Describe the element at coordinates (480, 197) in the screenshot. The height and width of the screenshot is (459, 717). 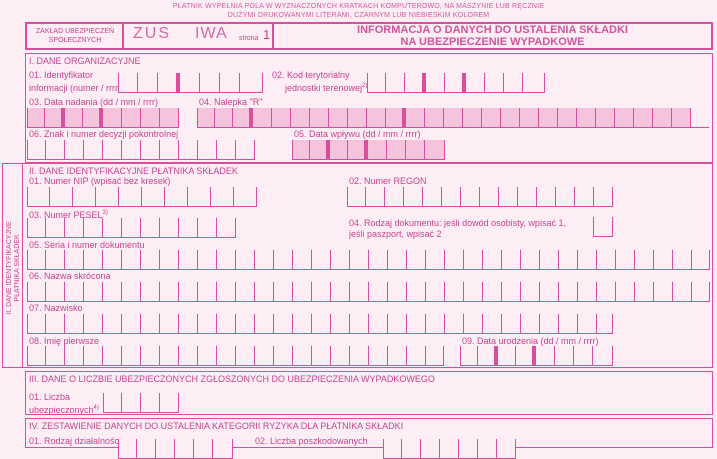
I see `regon-boxes` at that location.